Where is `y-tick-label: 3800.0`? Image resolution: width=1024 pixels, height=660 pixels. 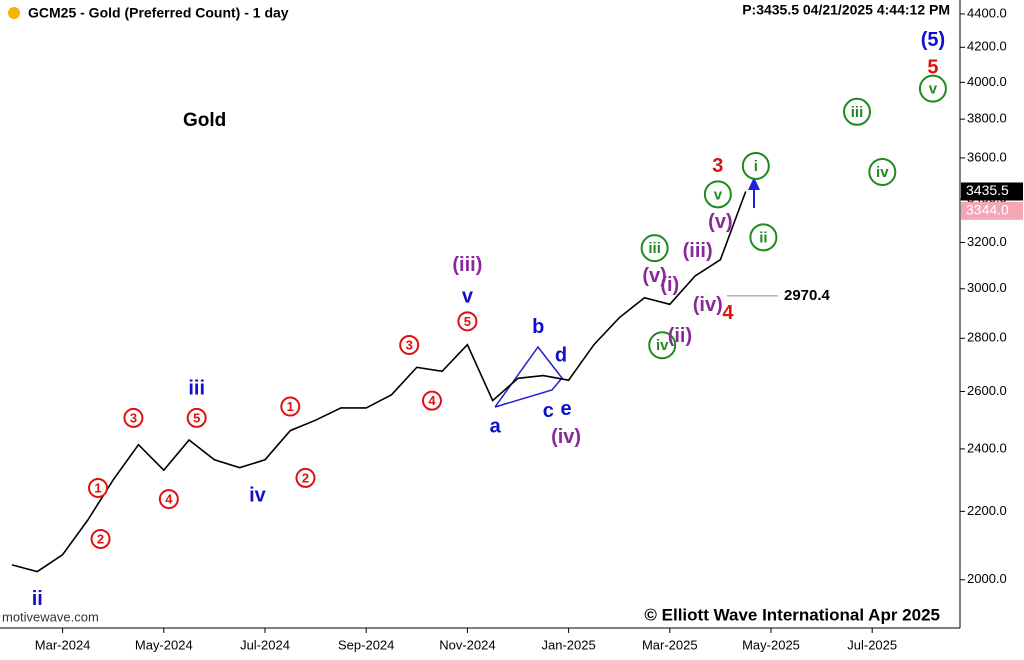 y-tick-label: 3800.0 is located at coordinates (987, 118).